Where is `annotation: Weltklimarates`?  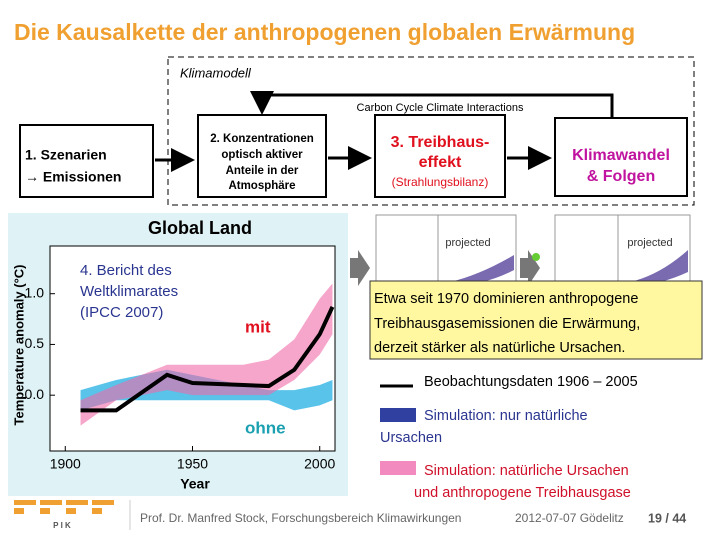
annotation: Weltklimarates is located at coordinates (129, 291).